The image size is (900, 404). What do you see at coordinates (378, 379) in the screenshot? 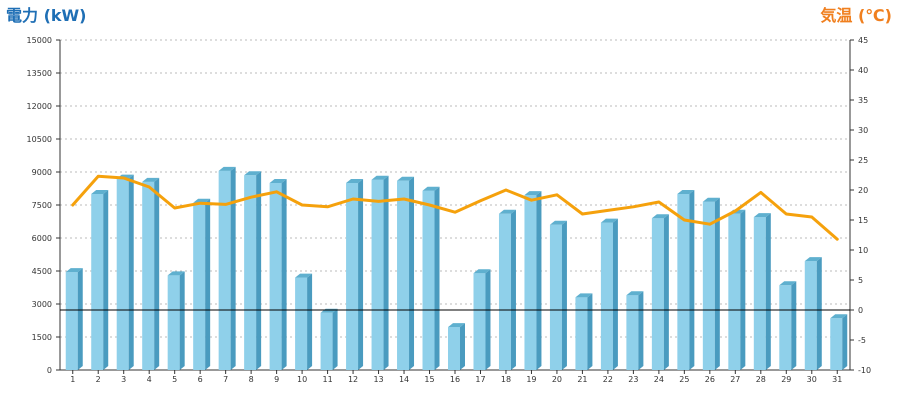
I see `x-tick-label: 13` at bounding box center [378, 379].